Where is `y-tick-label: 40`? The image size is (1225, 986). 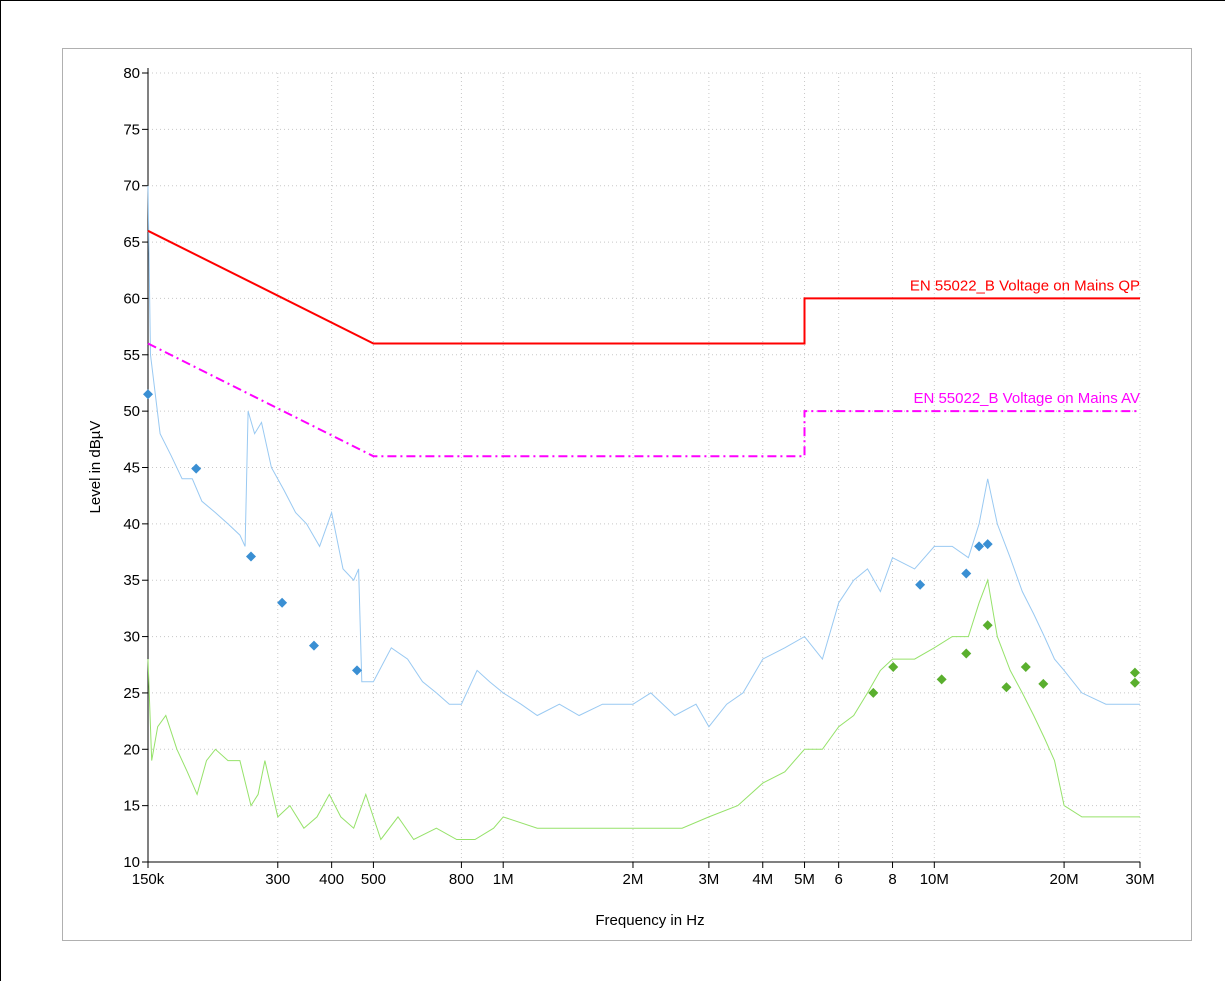
y-tick-label: 40 is located at coordinates (131, 524).